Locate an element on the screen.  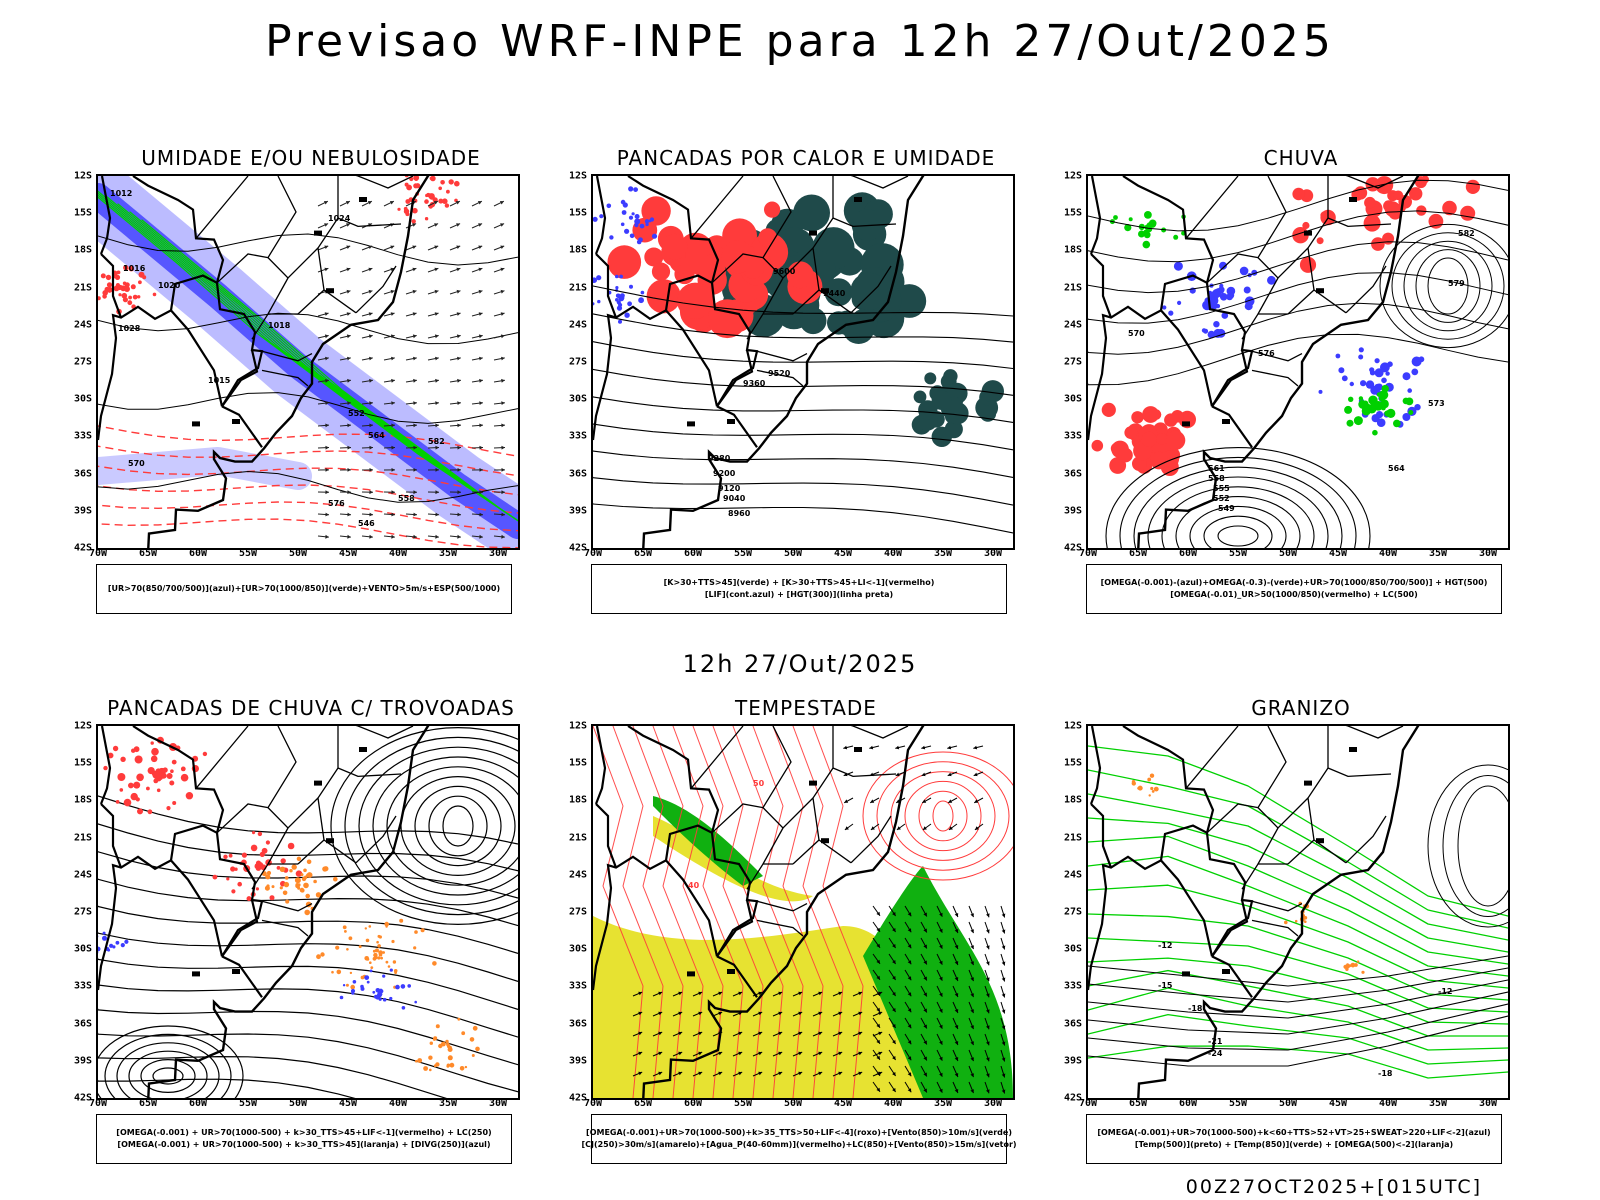
latitude-tick-label: 33S is located at coordinates (82, 986).